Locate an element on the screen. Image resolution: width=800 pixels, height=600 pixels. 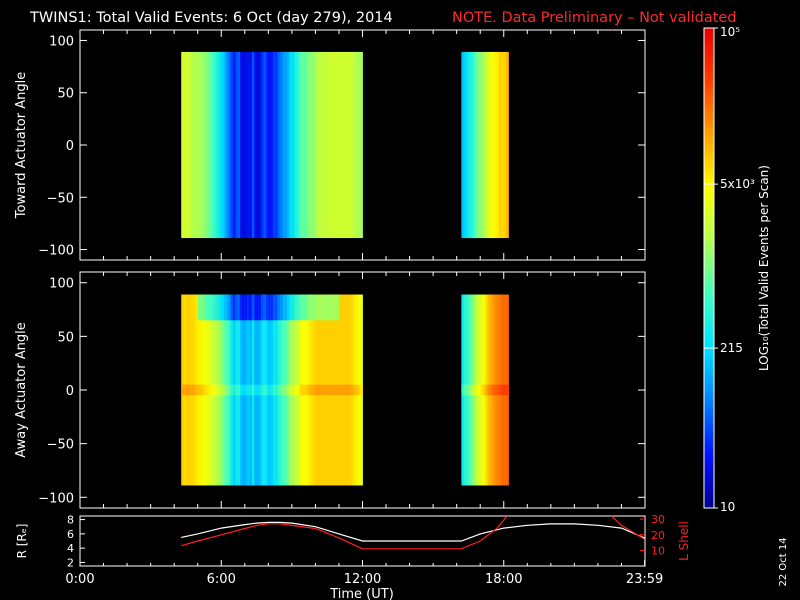
away-ytick-label: 100 is located at coordinates (61, 284).